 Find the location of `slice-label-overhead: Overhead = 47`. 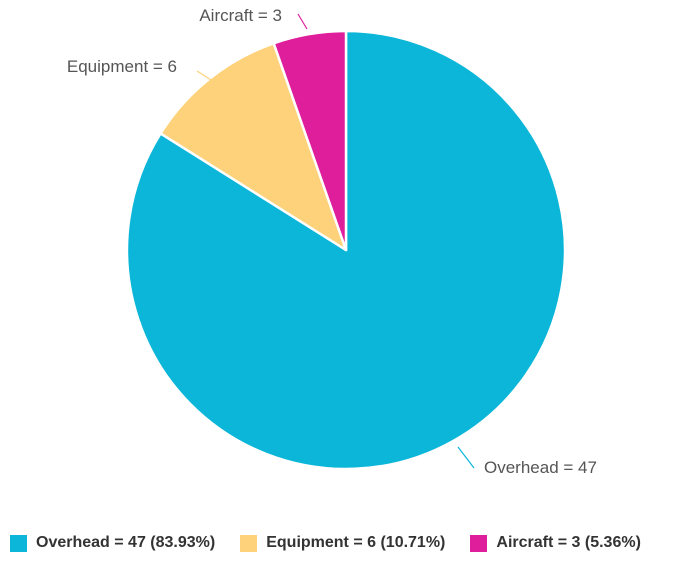

slice-label-overhead: Overhead = 47 is located at coordinates (540, 467).